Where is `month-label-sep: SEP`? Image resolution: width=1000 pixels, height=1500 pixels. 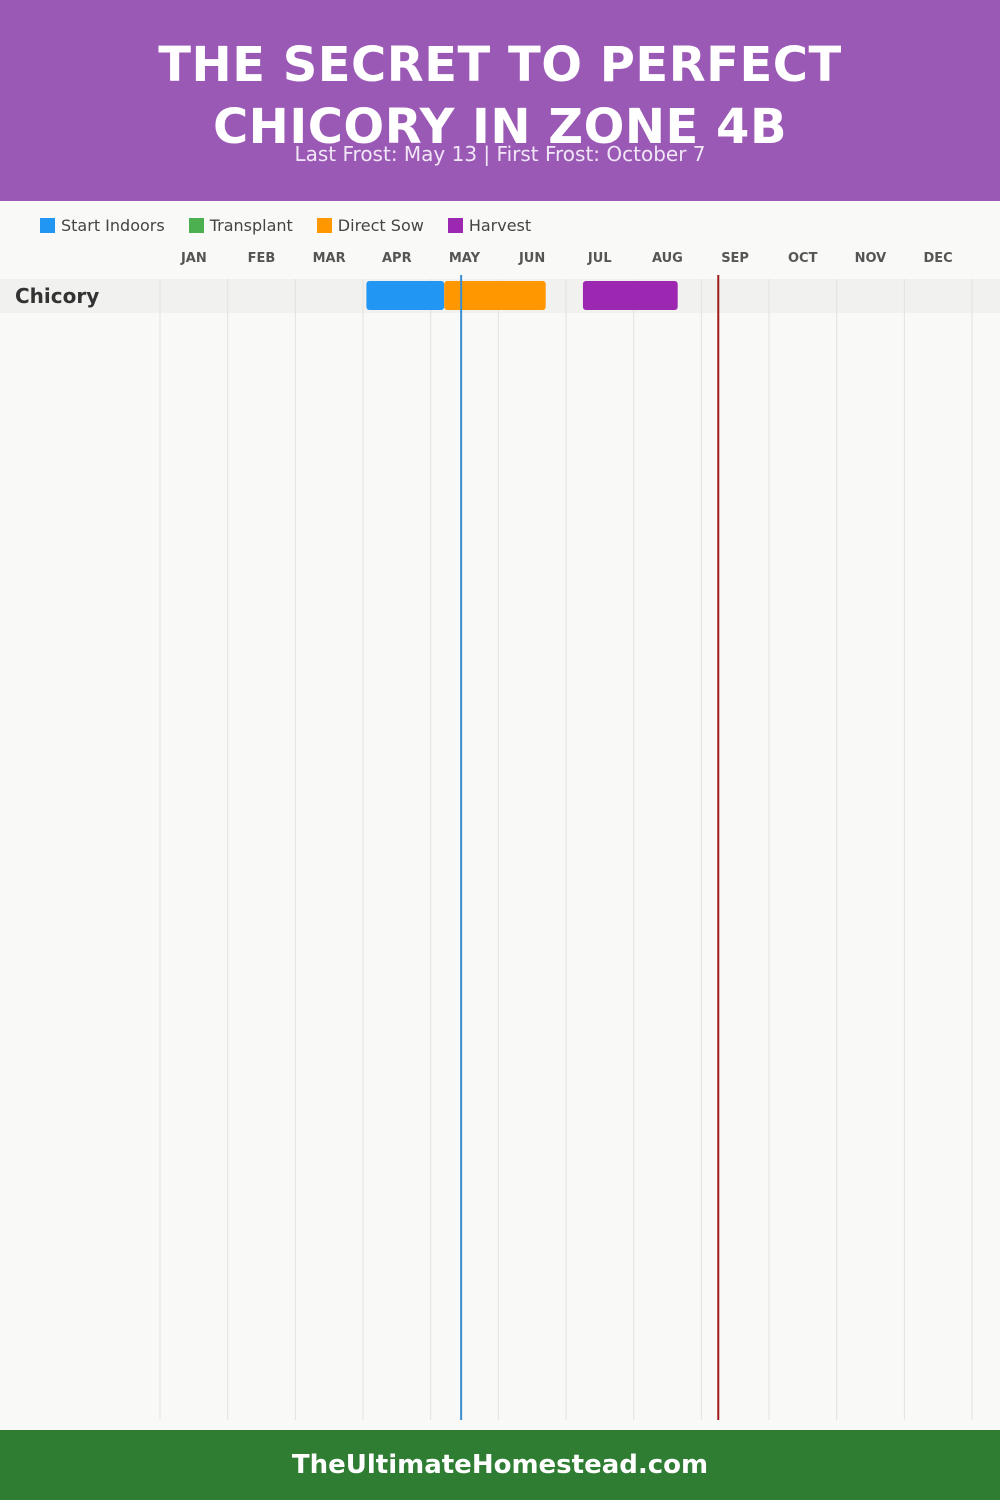 month-label-sep: SEP is located at coordinates (735, 258).